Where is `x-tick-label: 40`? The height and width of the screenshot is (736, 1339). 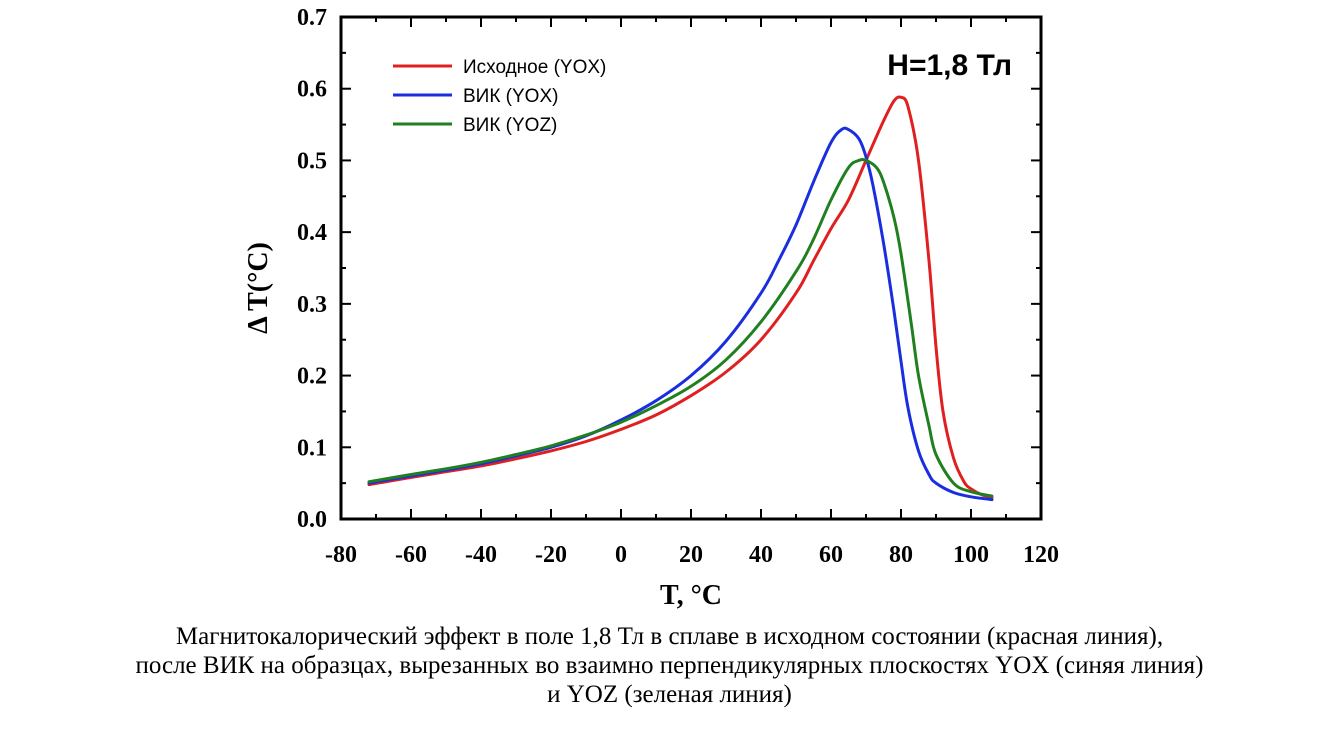
x-tick-label: 40 is located at coordinates (761, 555).